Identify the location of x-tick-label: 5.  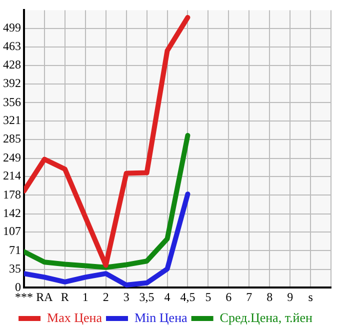
(208, 297).